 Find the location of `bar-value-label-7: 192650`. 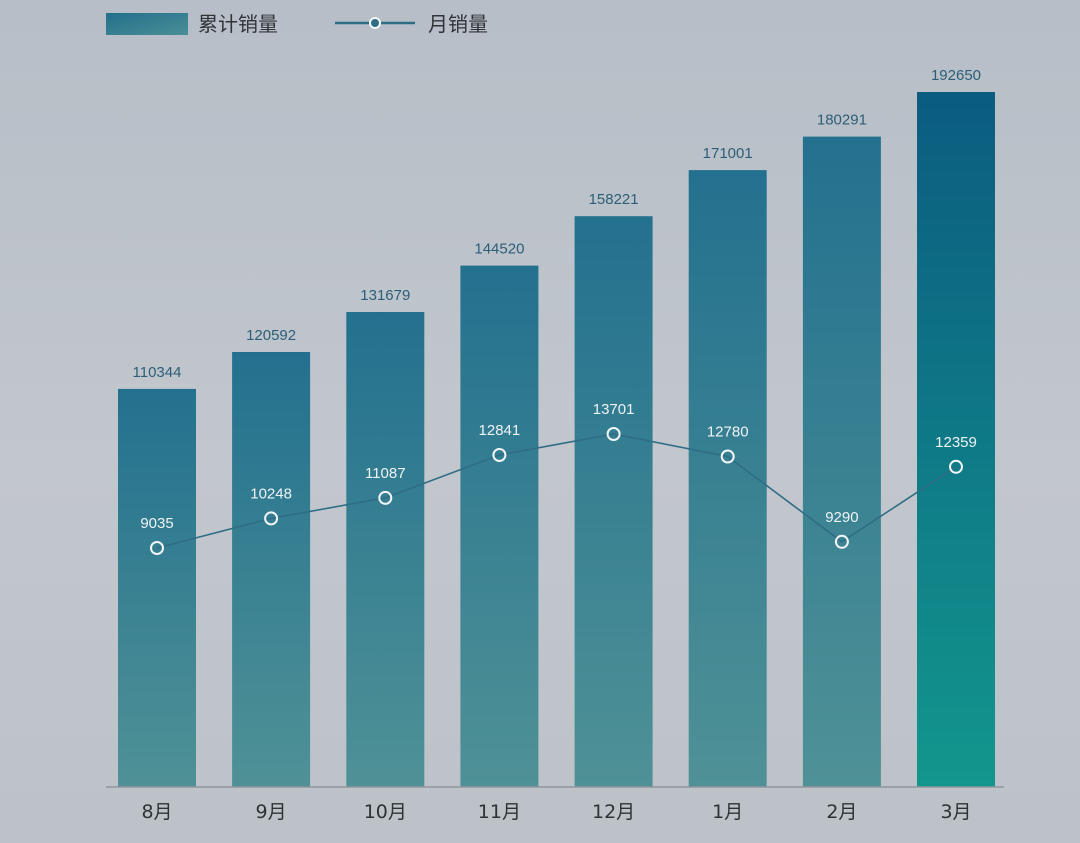

bar-value-label-7: 192650 is located at coordinates (956, 75).